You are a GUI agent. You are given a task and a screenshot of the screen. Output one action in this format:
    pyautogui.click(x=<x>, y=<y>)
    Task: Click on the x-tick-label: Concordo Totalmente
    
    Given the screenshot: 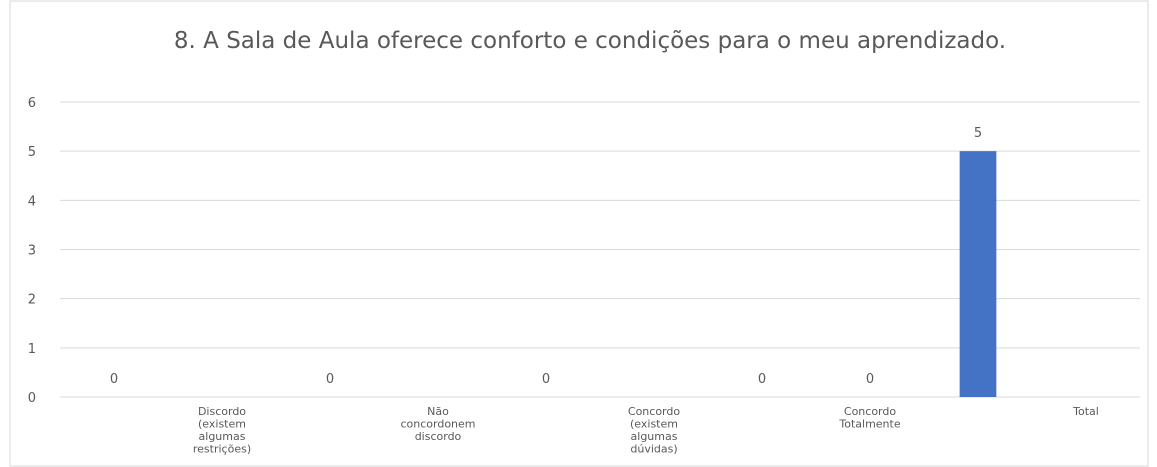 What is the action you would take?
    pyautogui.click(x=869, y=418)
    